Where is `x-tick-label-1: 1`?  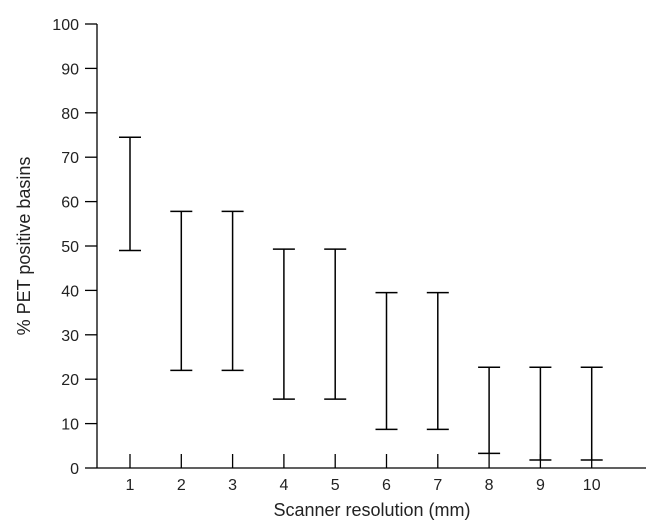 x-tick-label-1: 1 is located at coordinates (130, 485).